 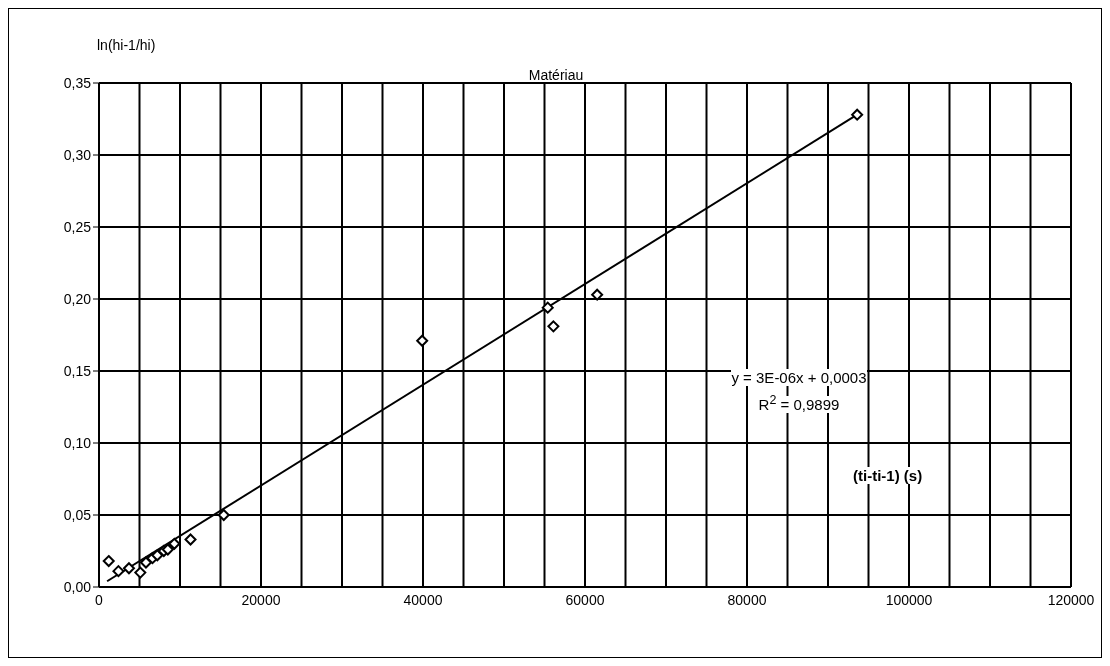 What do you see at coordinates (909, 599) in the screenshot?
I see `x-tick-label: 100000` at bounding box center [909, 599].